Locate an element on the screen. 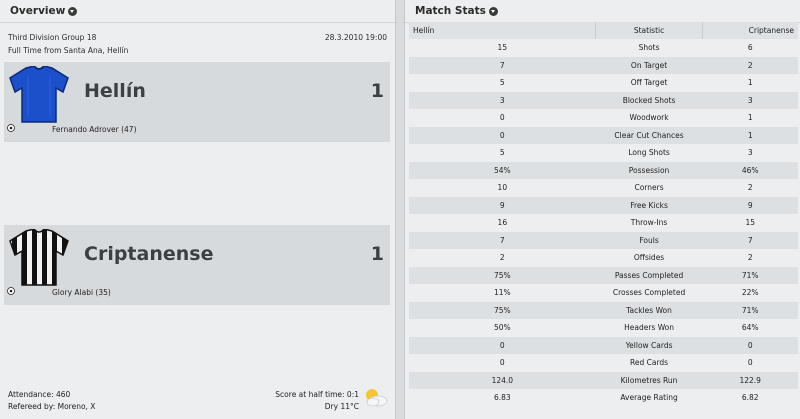 This screenshot has height=419, width=800. stat-away-value: 15 is located at coordinates (750, 223).